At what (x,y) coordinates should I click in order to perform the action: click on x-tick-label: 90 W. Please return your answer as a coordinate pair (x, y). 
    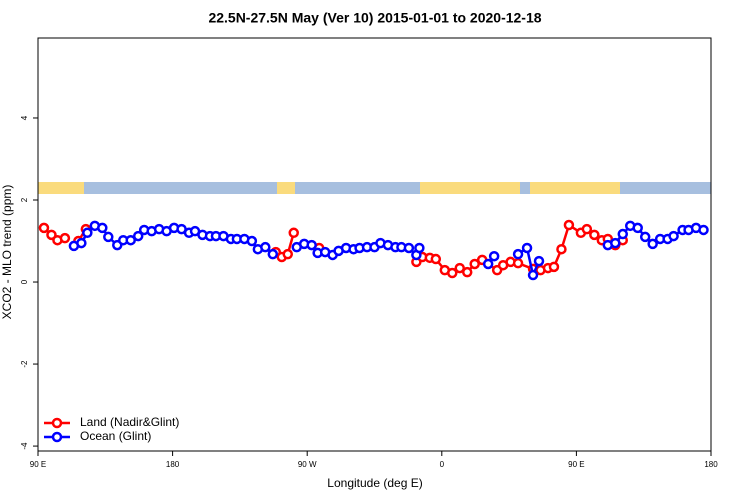
    Looking at the image, I should click on (307, 464).